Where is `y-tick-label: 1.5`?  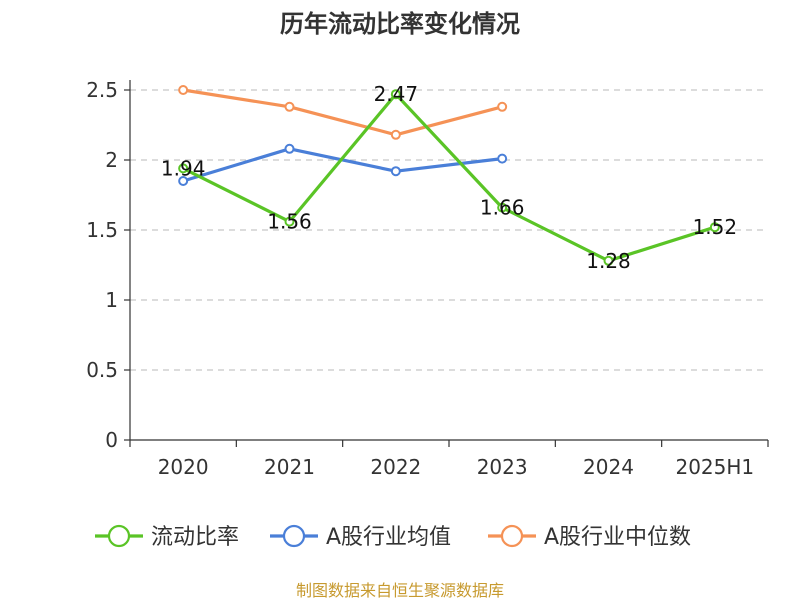
y-tick-label: 1.5 is located at coordinates (102, 230).